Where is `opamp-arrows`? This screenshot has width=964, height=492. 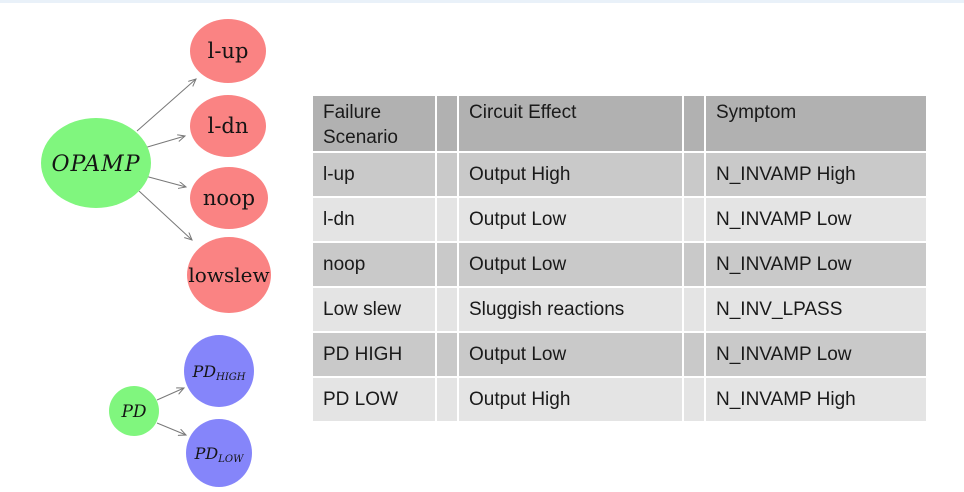 opamp-arrows is located at coordinates (166, 159).